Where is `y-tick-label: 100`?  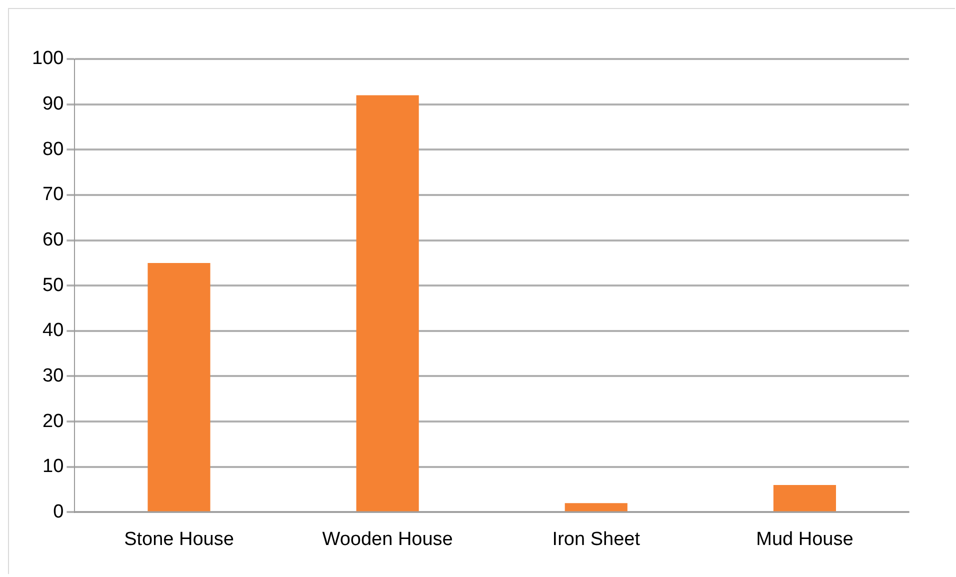
y-tick-label: 100 is located at coordinates (48, 59).